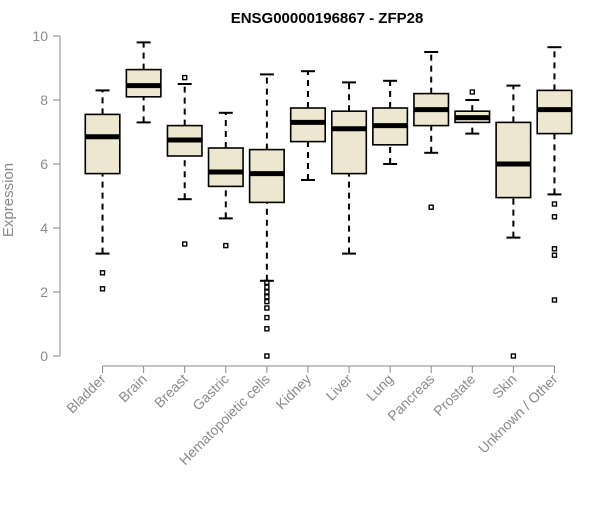 This screenshot has width=600, height=505. Describe the element at coordinates (293, 392) in the screenshot. I see `x-tick-label-5: Kidney` at that location.